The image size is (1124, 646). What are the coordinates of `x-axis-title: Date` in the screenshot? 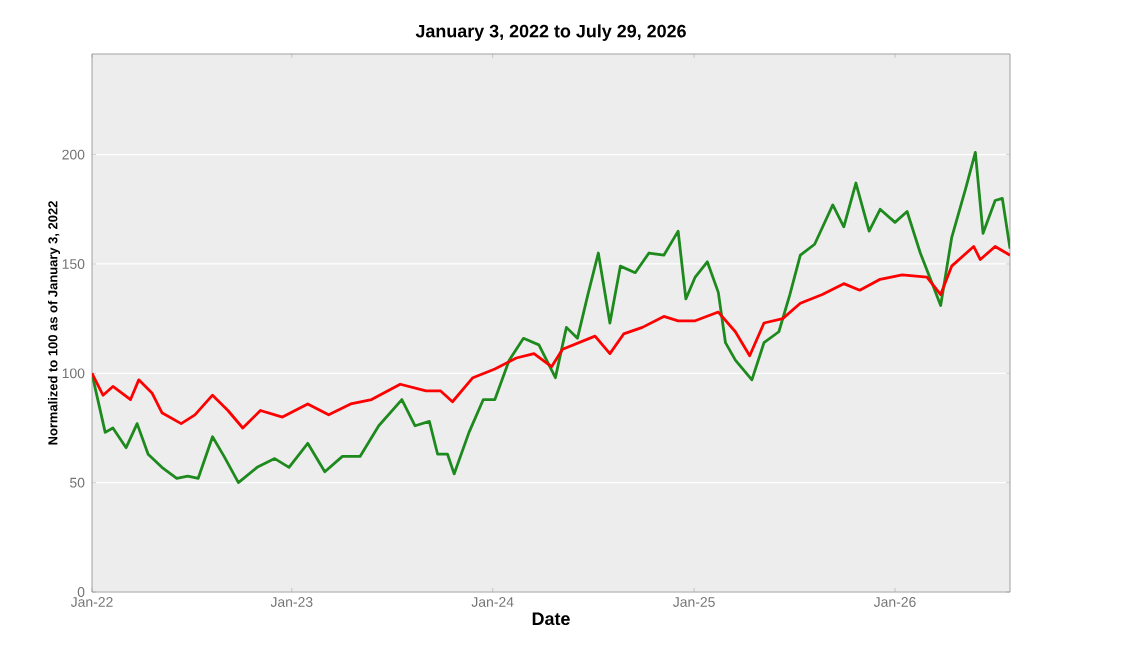 It's located at (551, 619).